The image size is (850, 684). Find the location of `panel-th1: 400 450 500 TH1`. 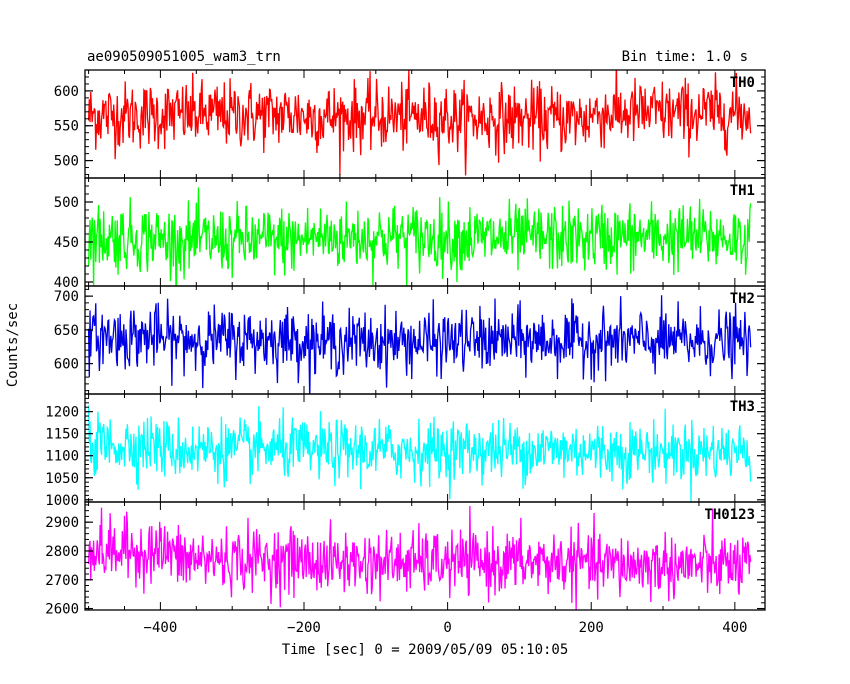

panel-th1: 400 450 500 TH1 is located at coordinates (410, 234).